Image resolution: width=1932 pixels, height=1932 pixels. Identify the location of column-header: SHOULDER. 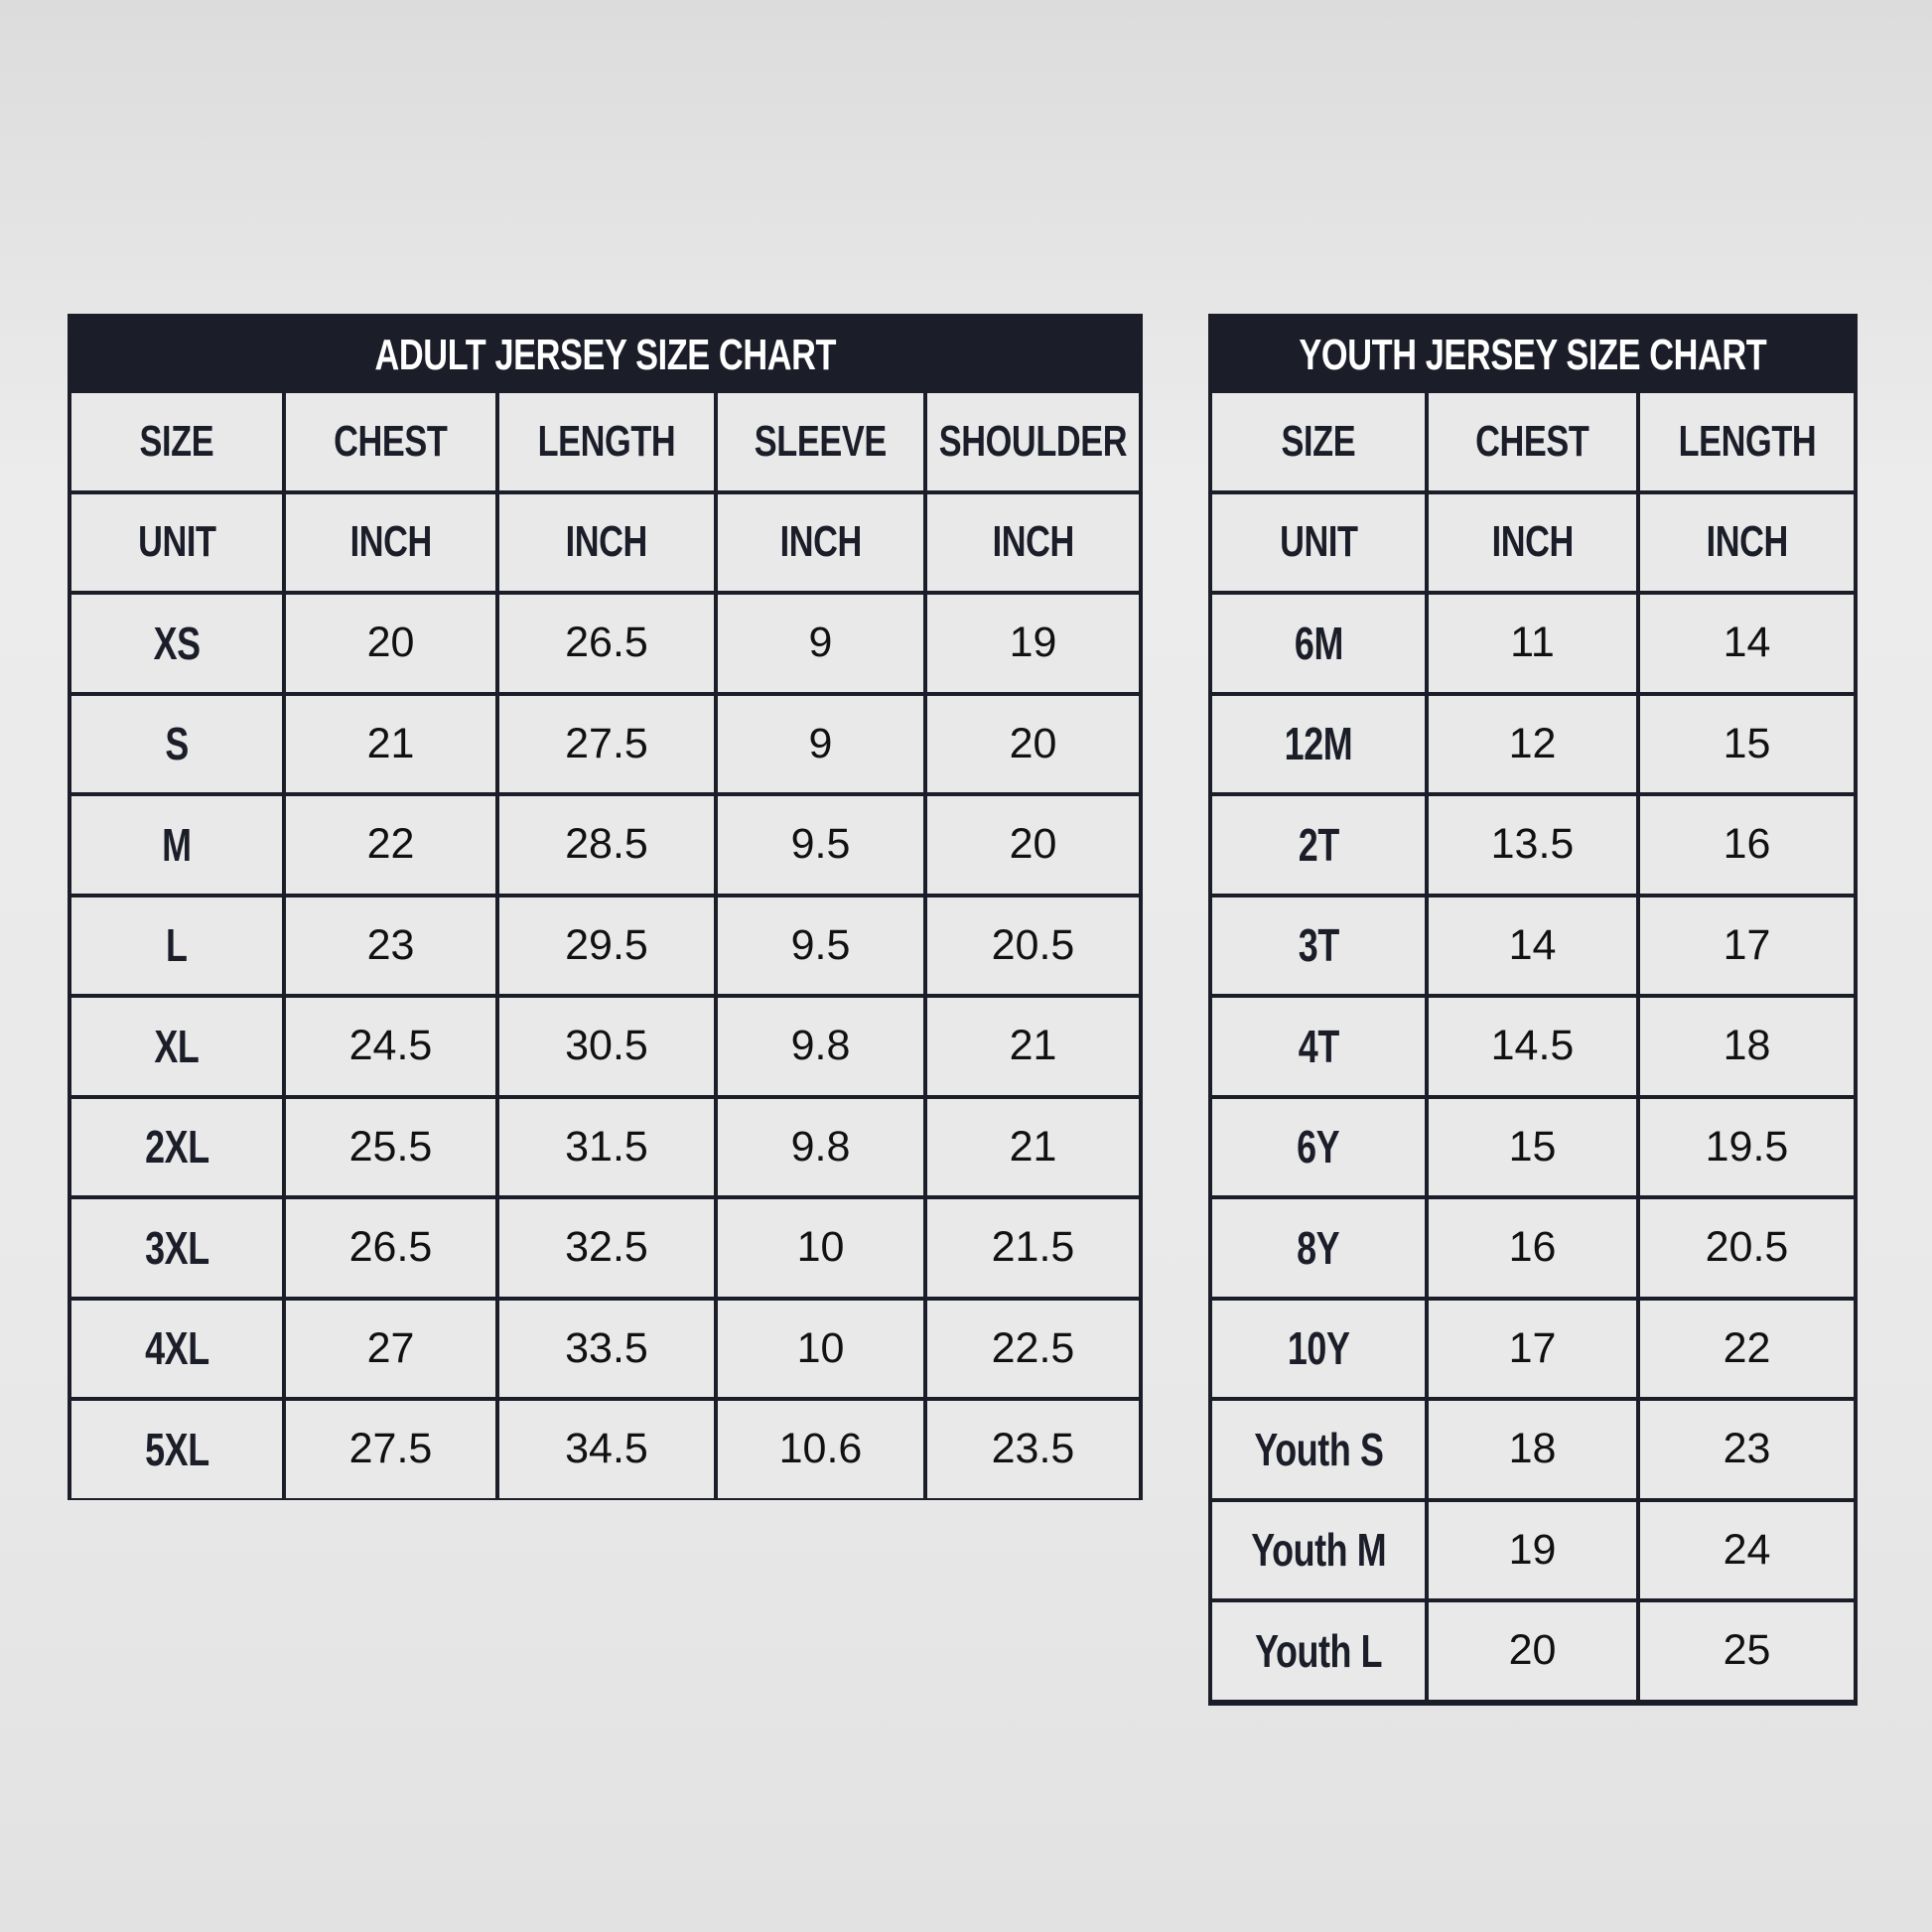
(1033, 442).